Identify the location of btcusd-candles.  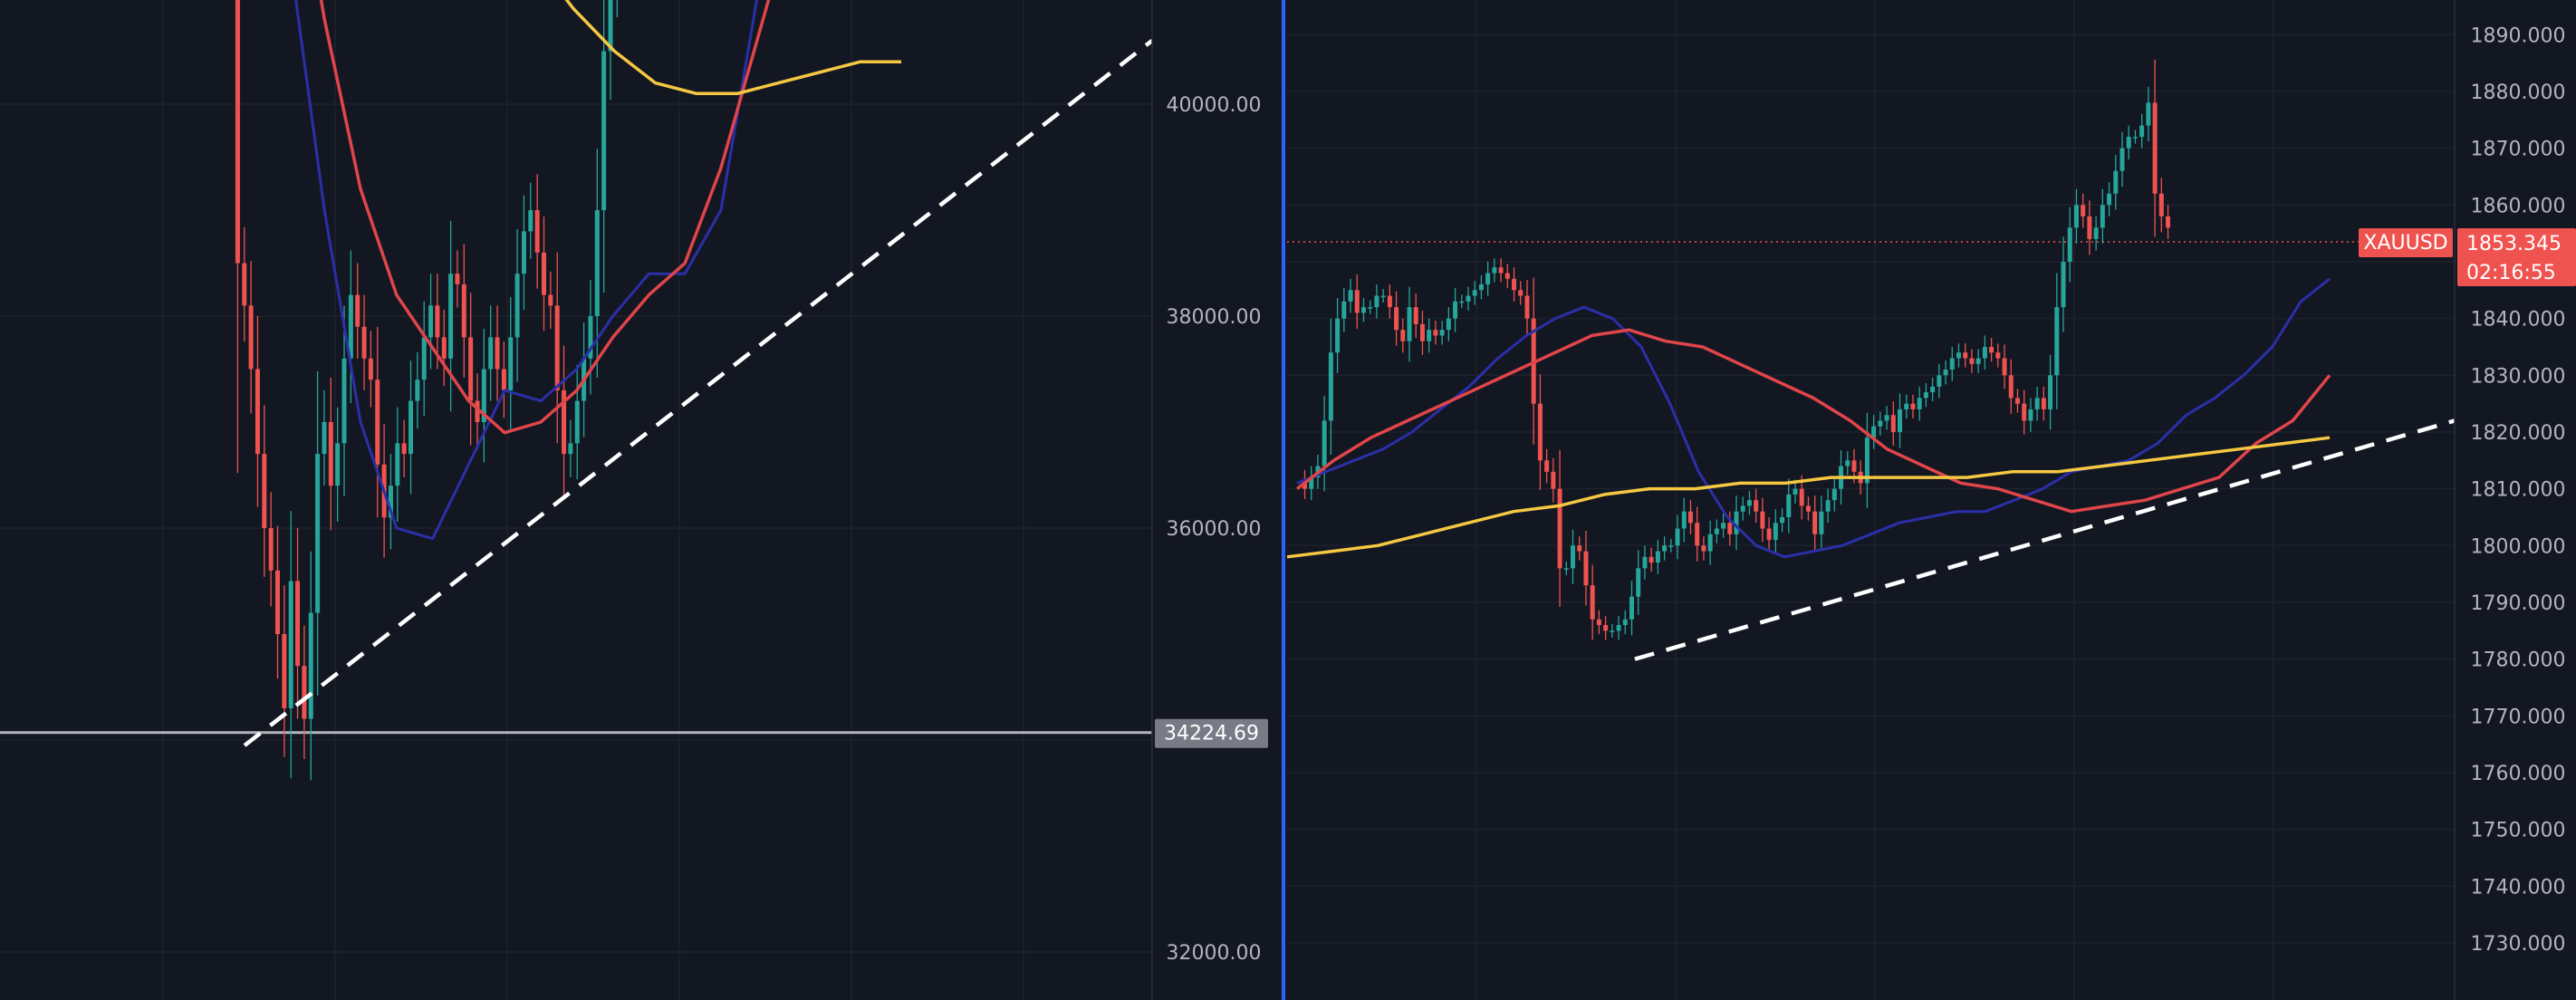
(426, 391).